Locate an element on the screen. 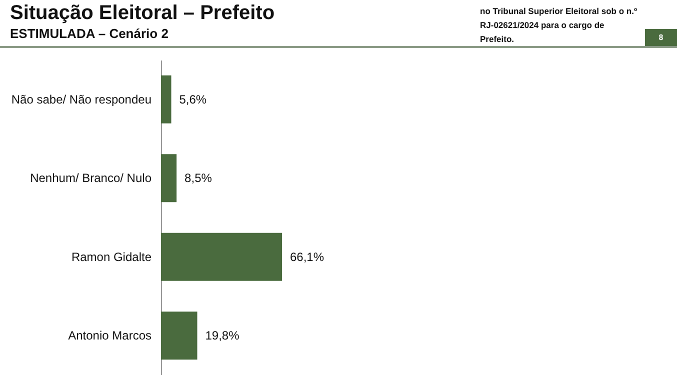 The width and height of the screenshot is (677, 375). data-label: 5,6% is located at coordinates (193, 99).